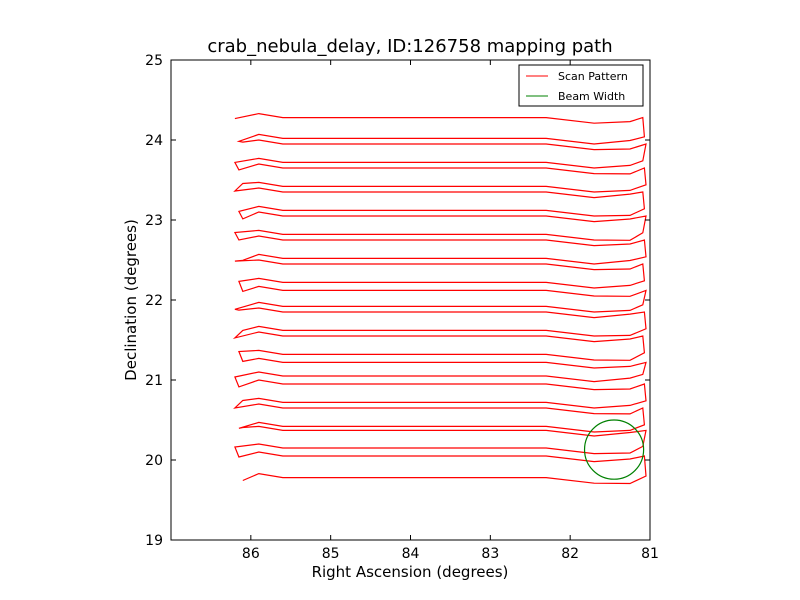  I want to click on y-tick-label: 19, so click(154, 541).